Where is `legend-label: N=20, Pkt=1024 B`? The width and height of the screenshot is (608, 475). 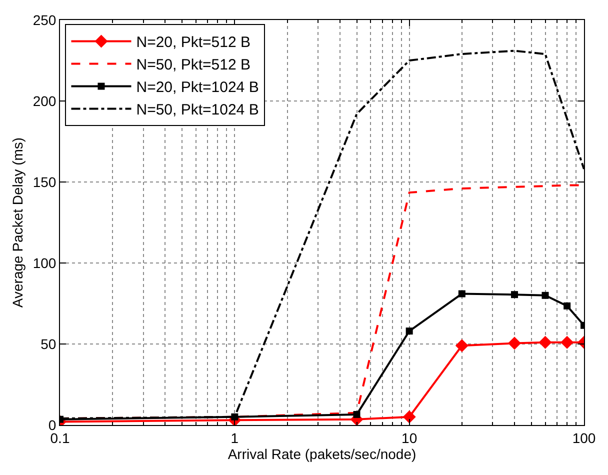
legend-label: N=20, Pkt=1024 B is located at coordinates (197, 87).